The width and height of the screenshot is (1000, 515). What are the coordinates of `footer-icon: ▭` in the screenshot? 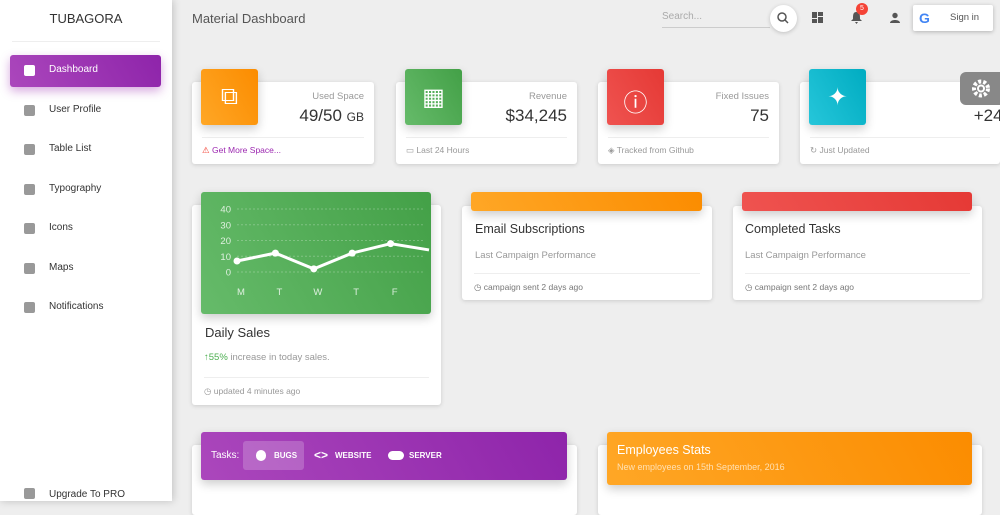 It's located at (411, 150).